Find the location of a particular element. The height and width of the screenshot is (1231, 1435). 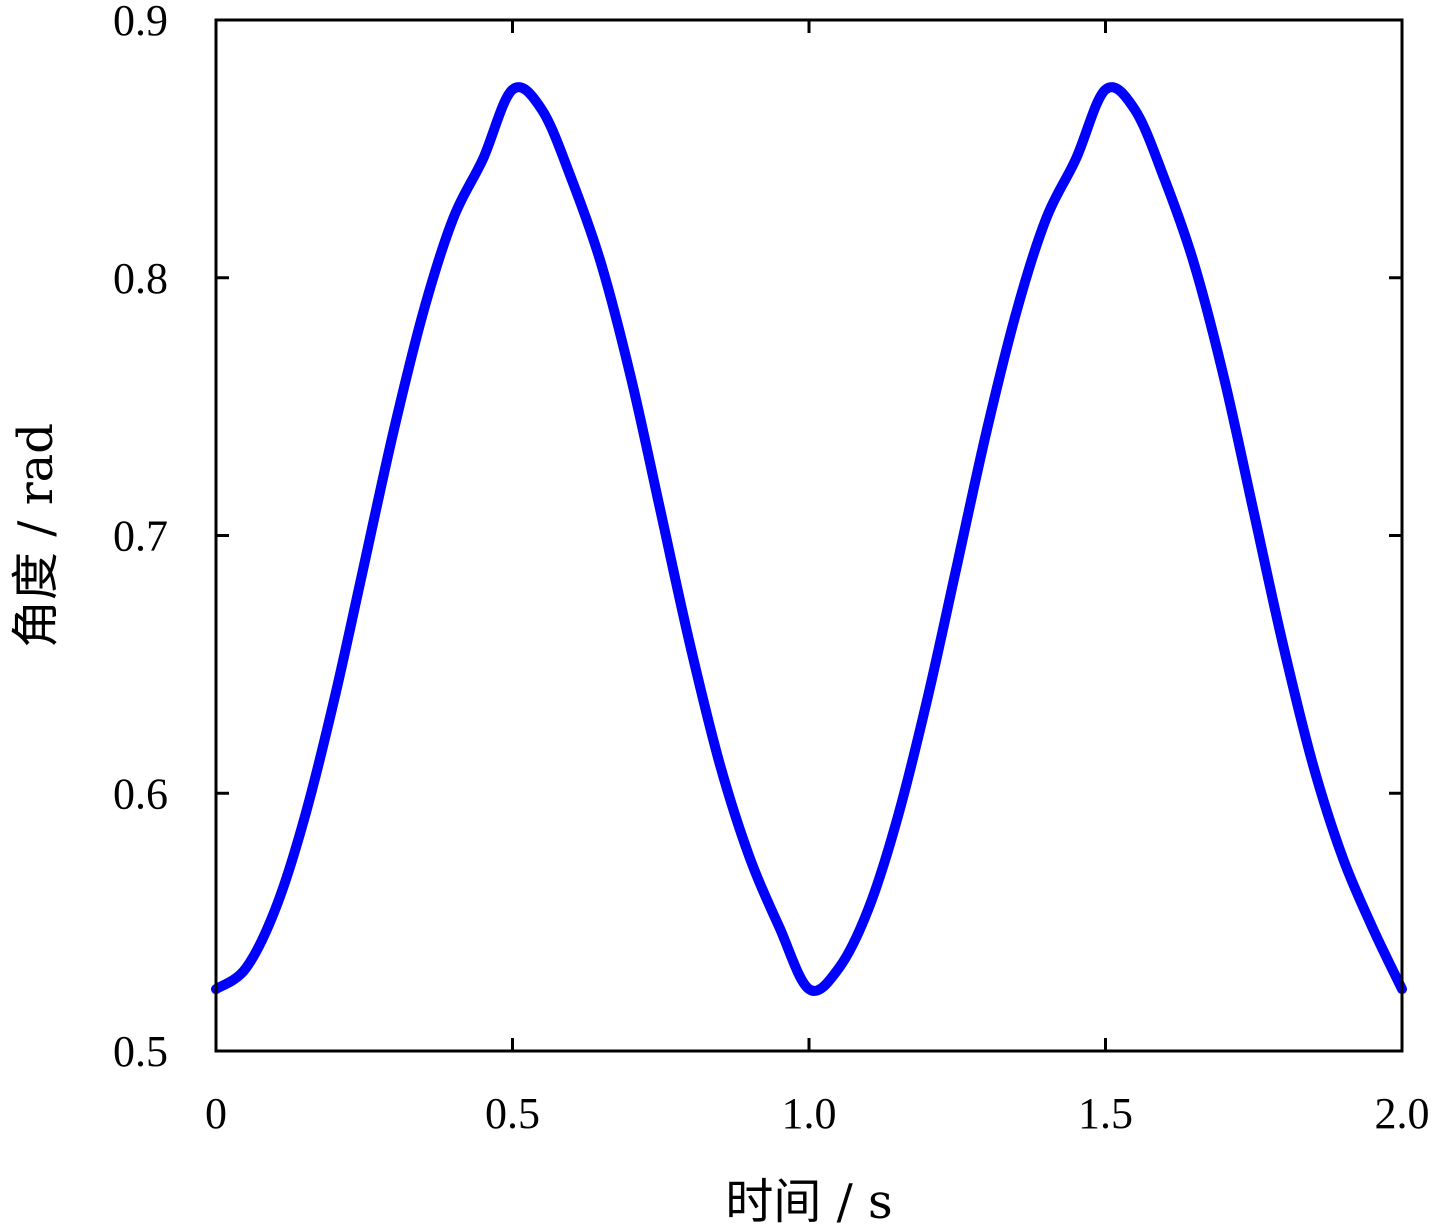

x-tick-label: 0.5 is located at coordinates (512, 1113).